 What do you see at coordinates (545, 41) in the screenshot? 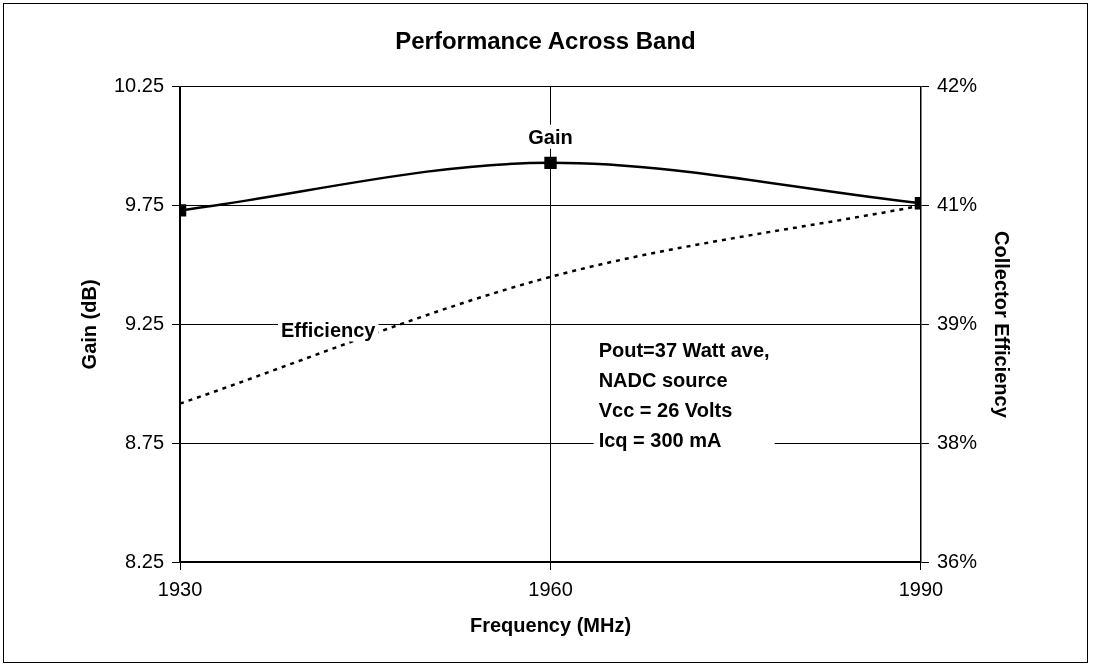
I see `chart-title: Performance Across Band` at bounding box center [545, 41].